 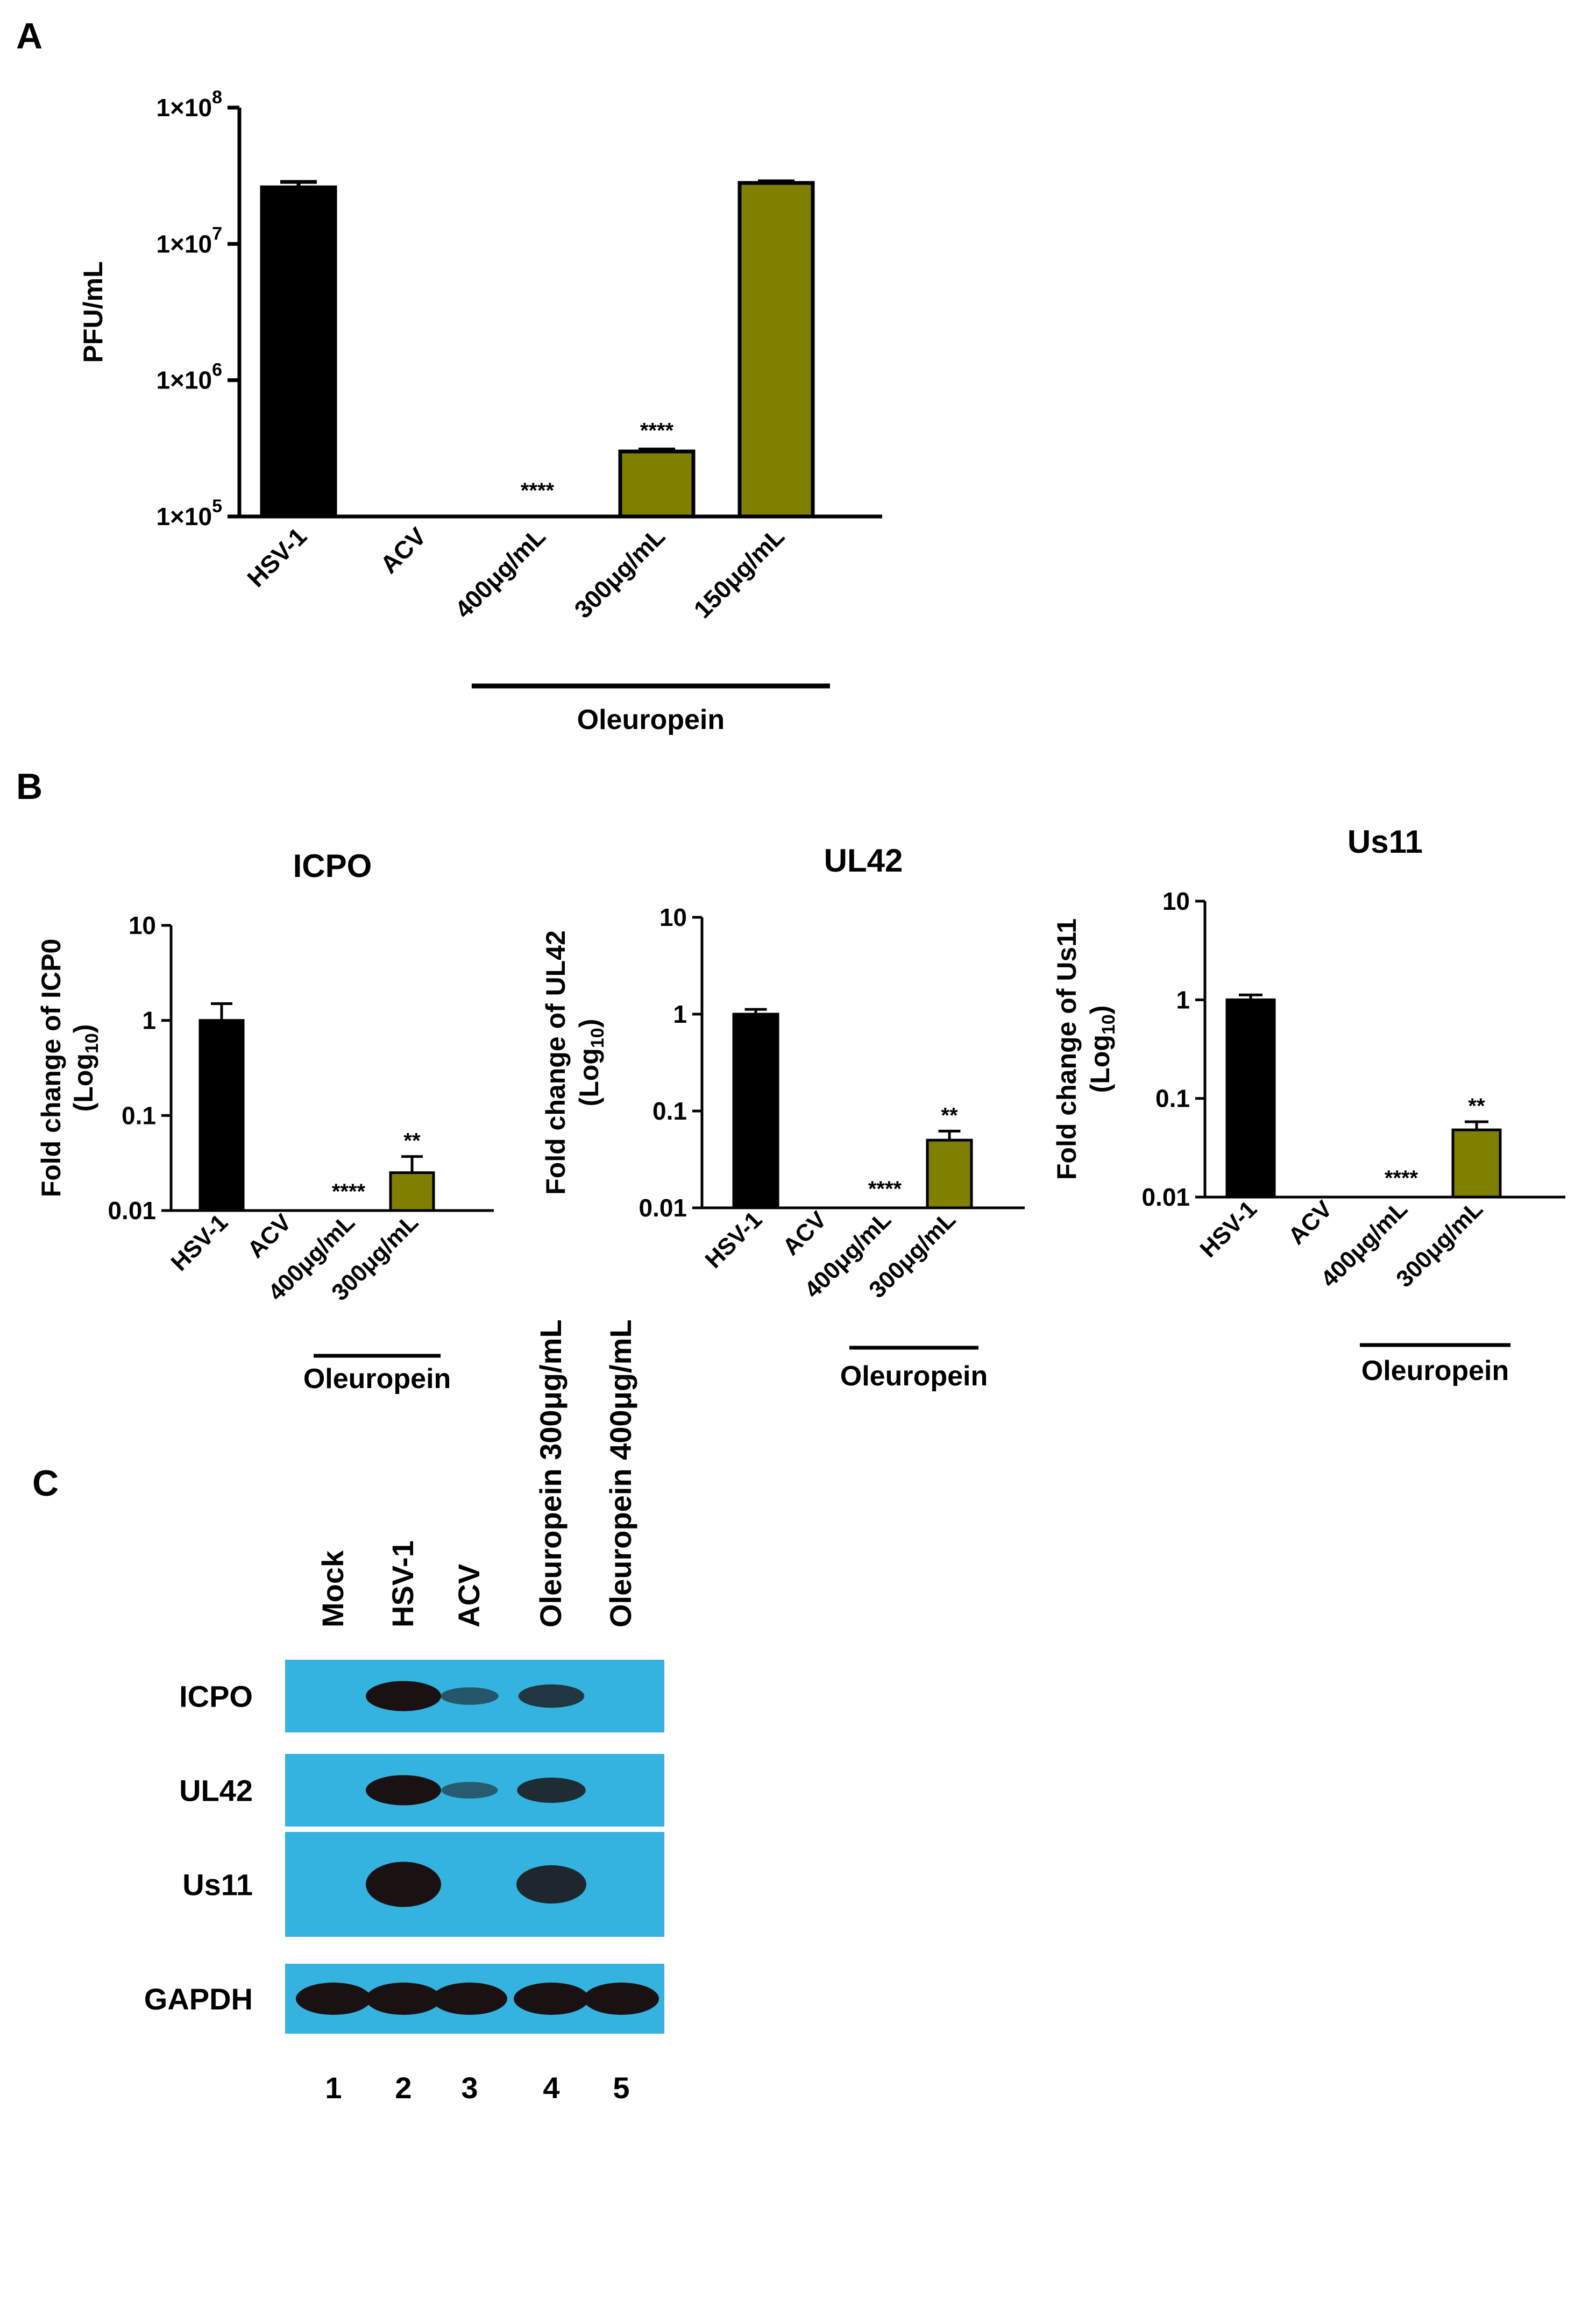 I want to click on lane-label: Mock, so click(x=333, y=1588).